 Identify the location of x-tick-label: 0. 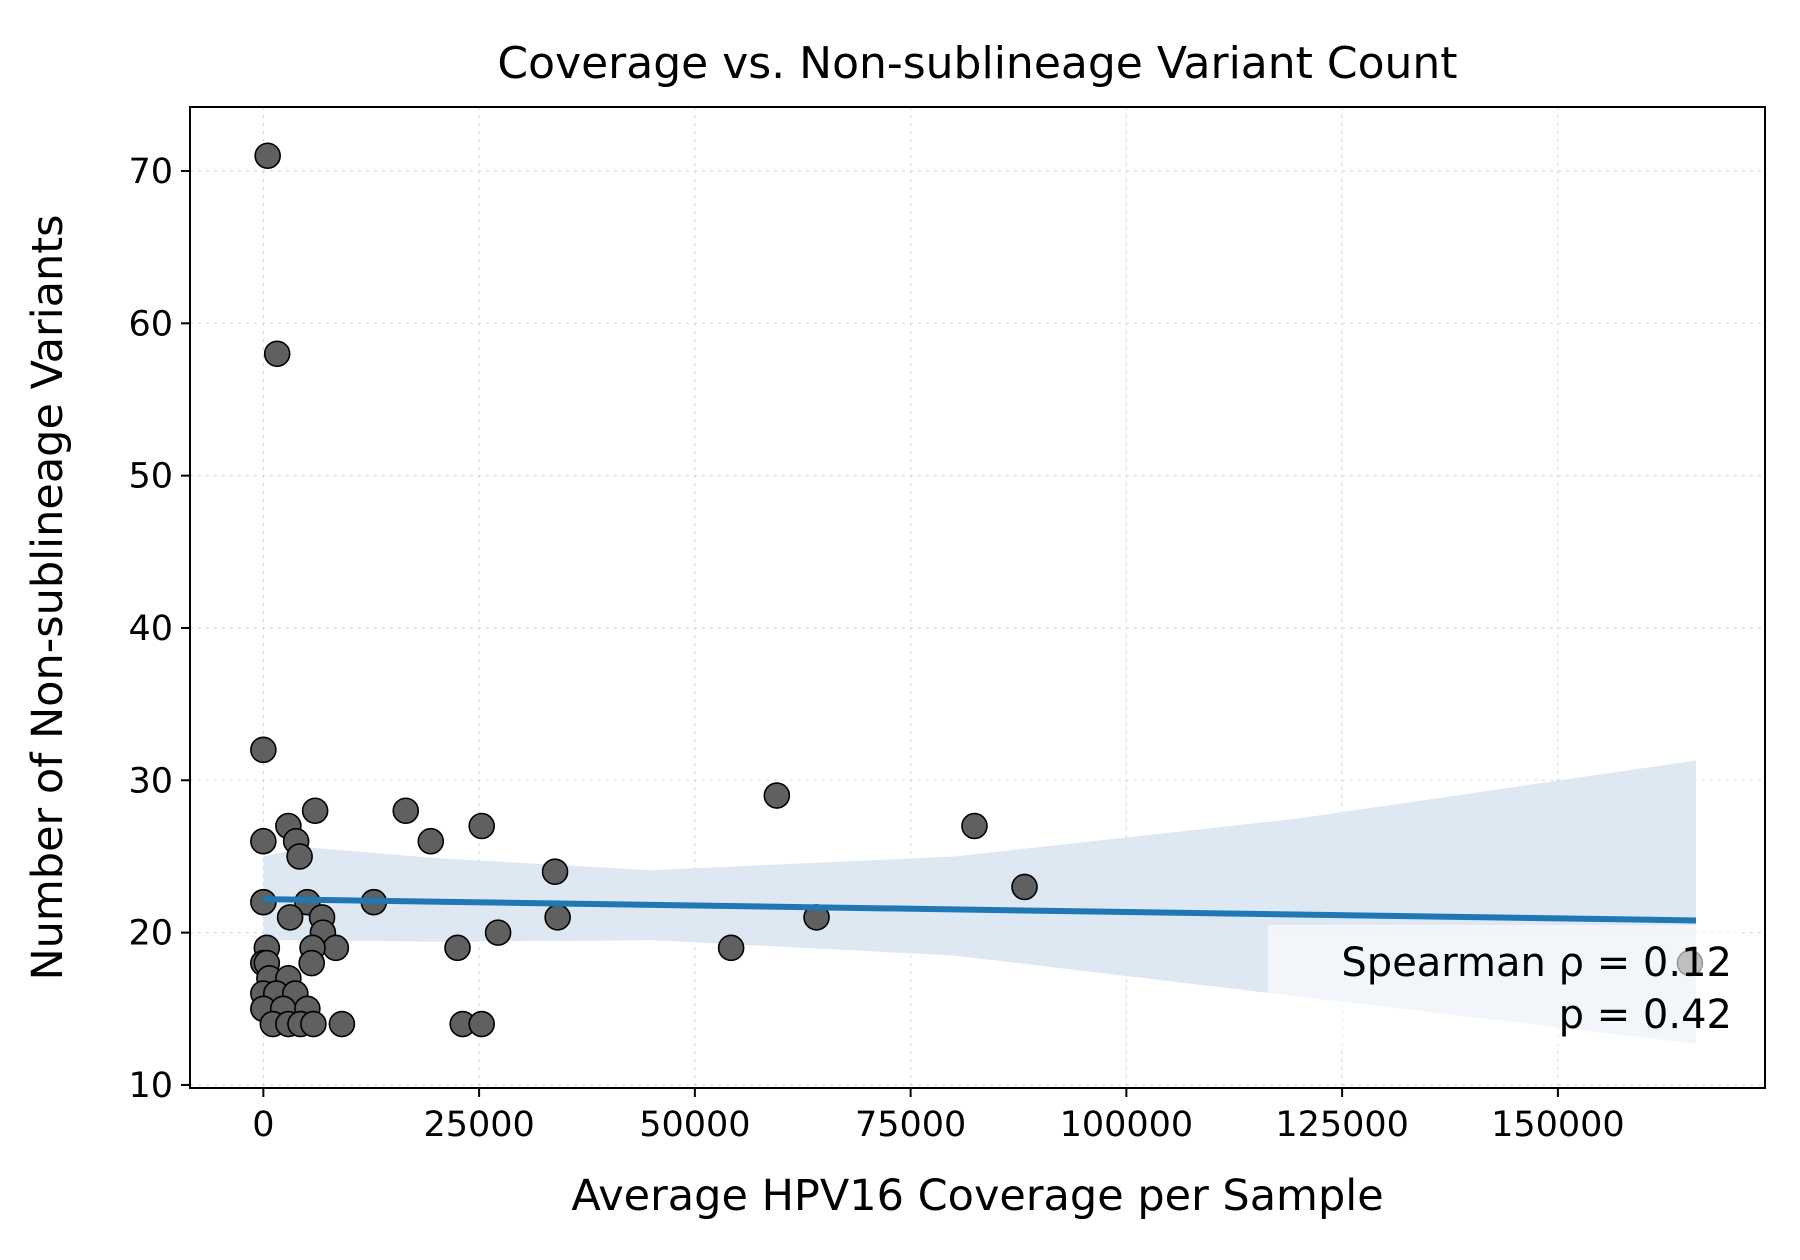
(263, 1125).